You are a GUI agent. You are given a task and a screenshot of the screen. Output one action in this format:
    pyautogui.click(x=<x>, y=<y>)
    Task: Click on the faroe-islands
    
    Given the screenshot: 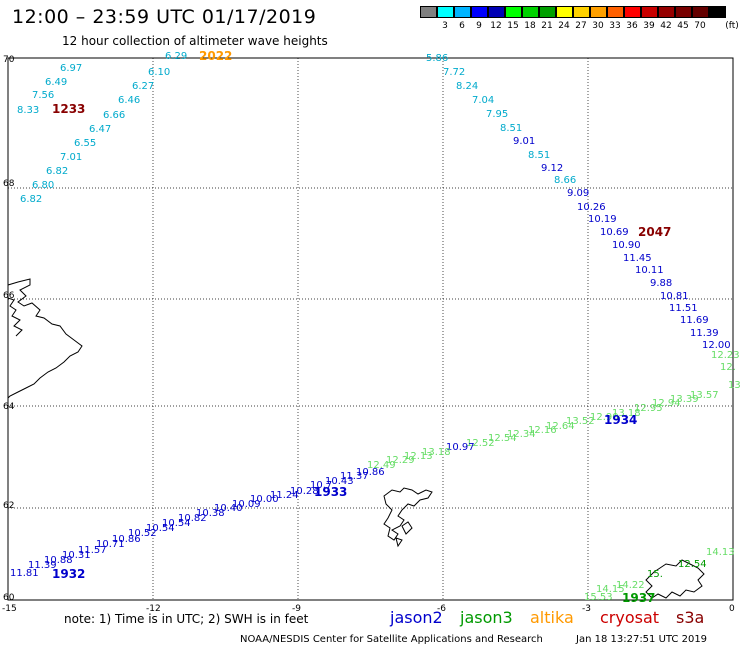 What is the action you would take?
    pyautogui.click(x=408, y=514)
    